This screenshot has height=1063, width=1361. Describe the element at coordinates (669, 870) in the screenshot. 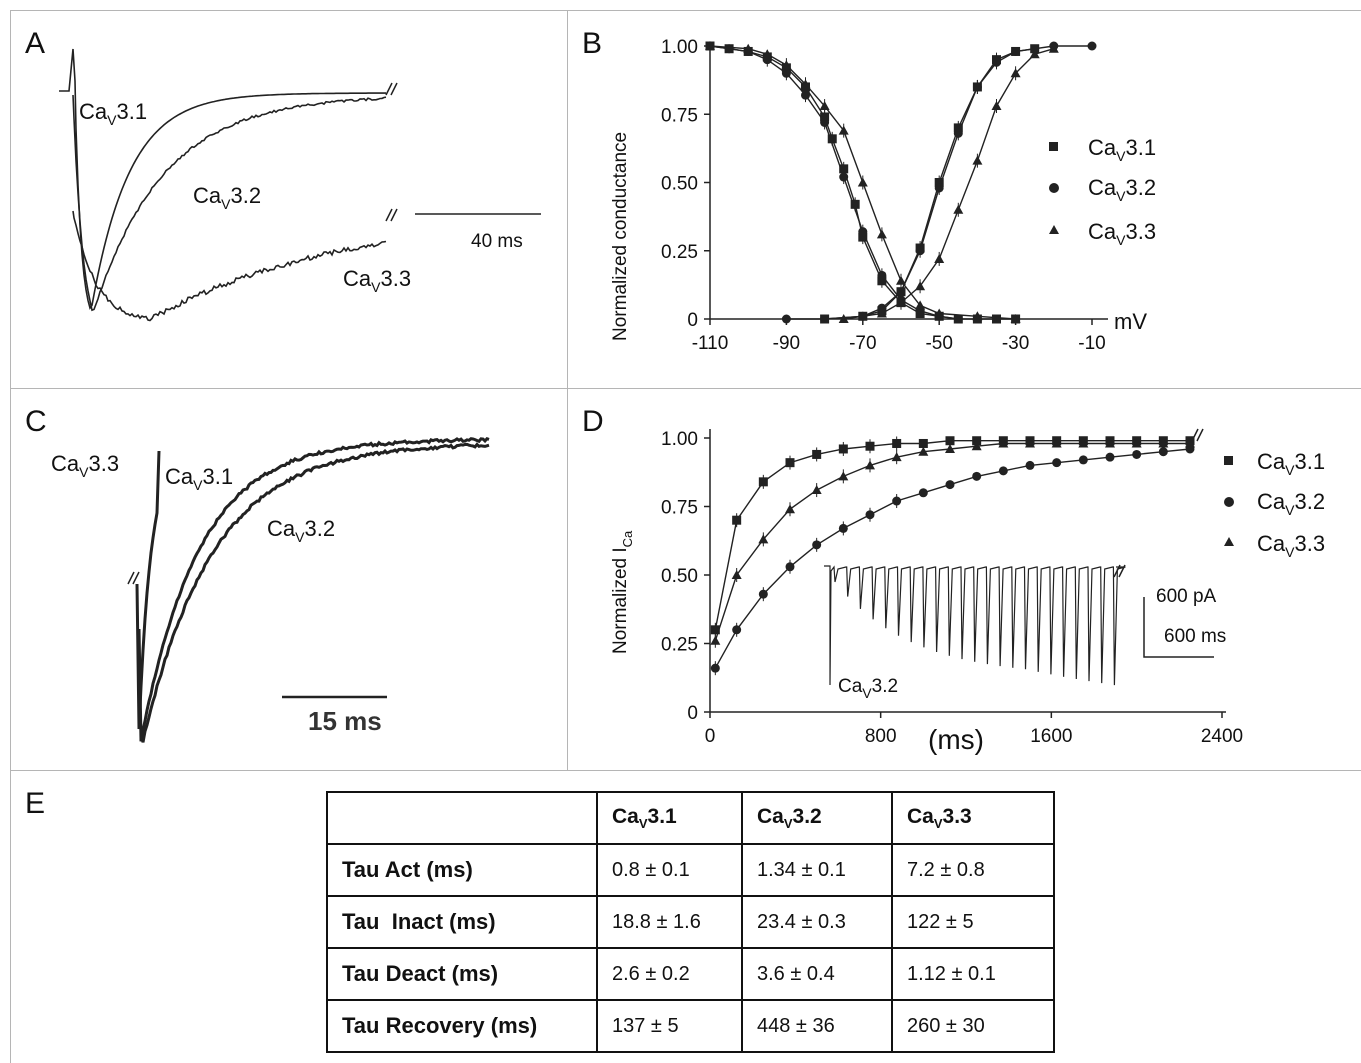

I see `table-cell: 0.8 ± 0.1` at that location.